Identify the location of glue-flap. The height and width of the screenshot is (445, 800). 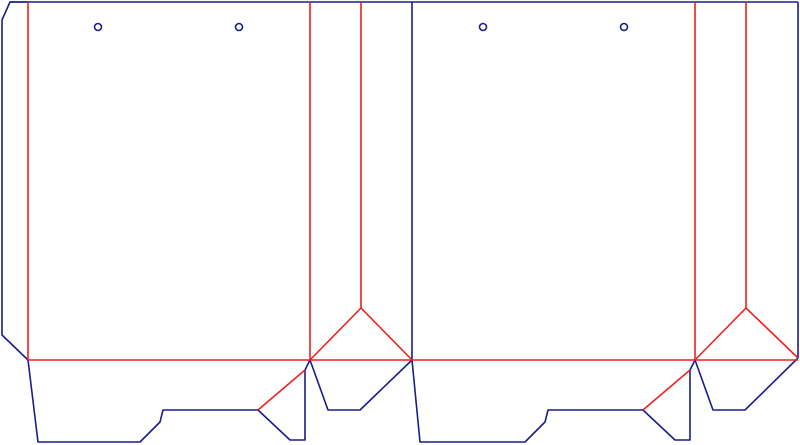
(15, 181).